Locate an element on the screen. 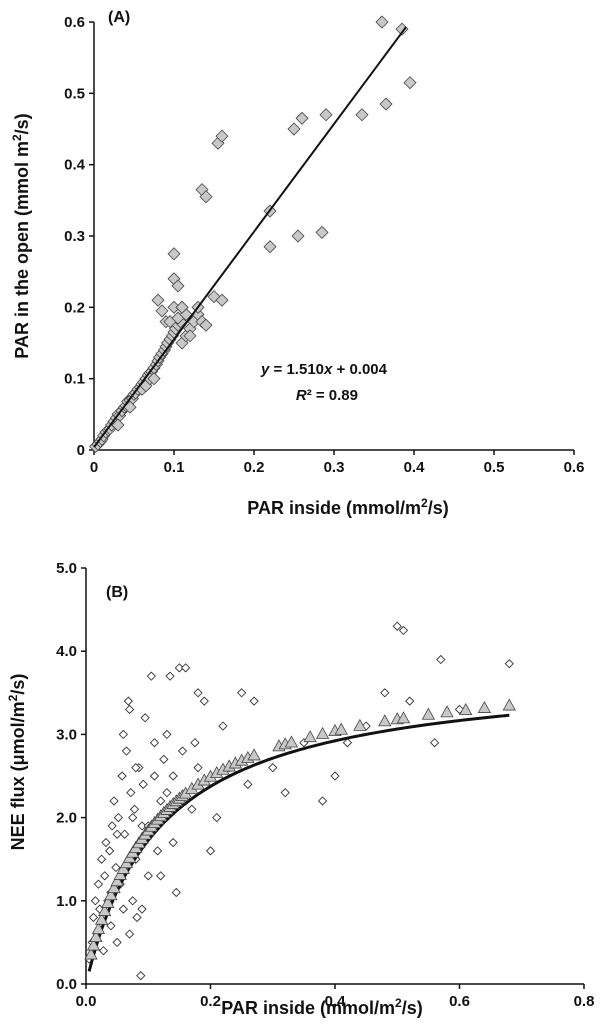  panel-b-y-tick-label: 2.0 is located at coordinates (66, 818).